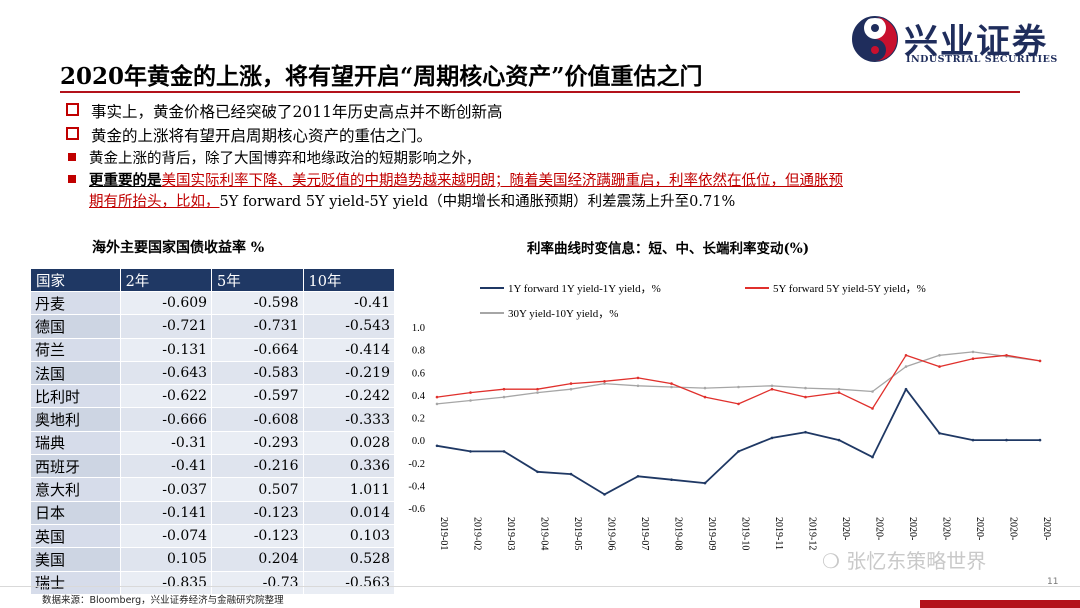 The height and width of the screenshot is (608, 1080). What do you see at coordinates (75, 489) in the screenshot?
I see `country-cell: 意大利` at bounding box center [75, 489].